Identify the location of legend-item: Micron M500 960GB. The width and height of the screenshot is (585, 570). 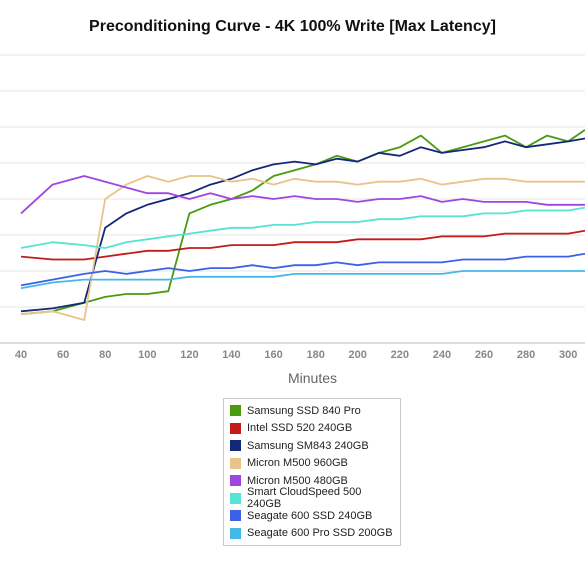
(312, 464).